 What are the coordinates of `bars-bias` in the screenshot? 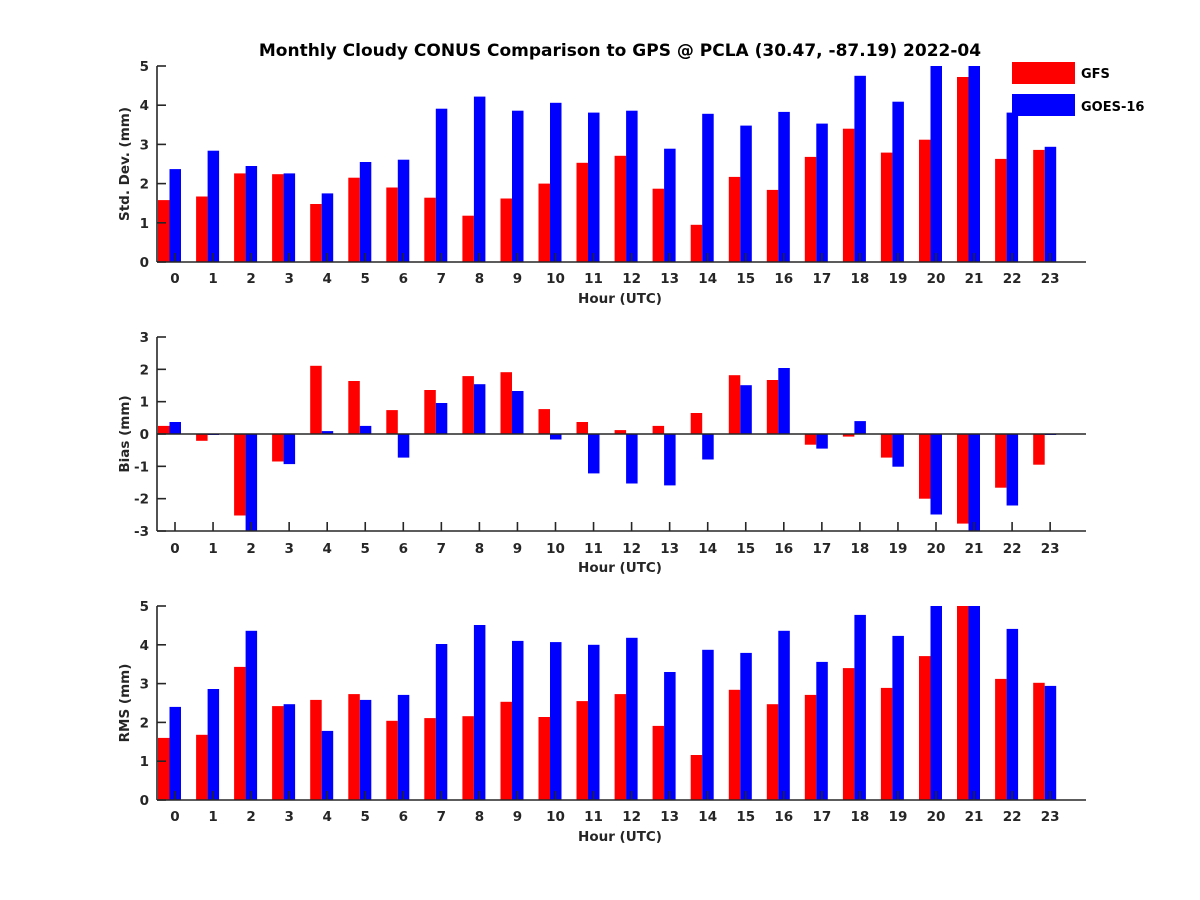 It's located at (607, 448).